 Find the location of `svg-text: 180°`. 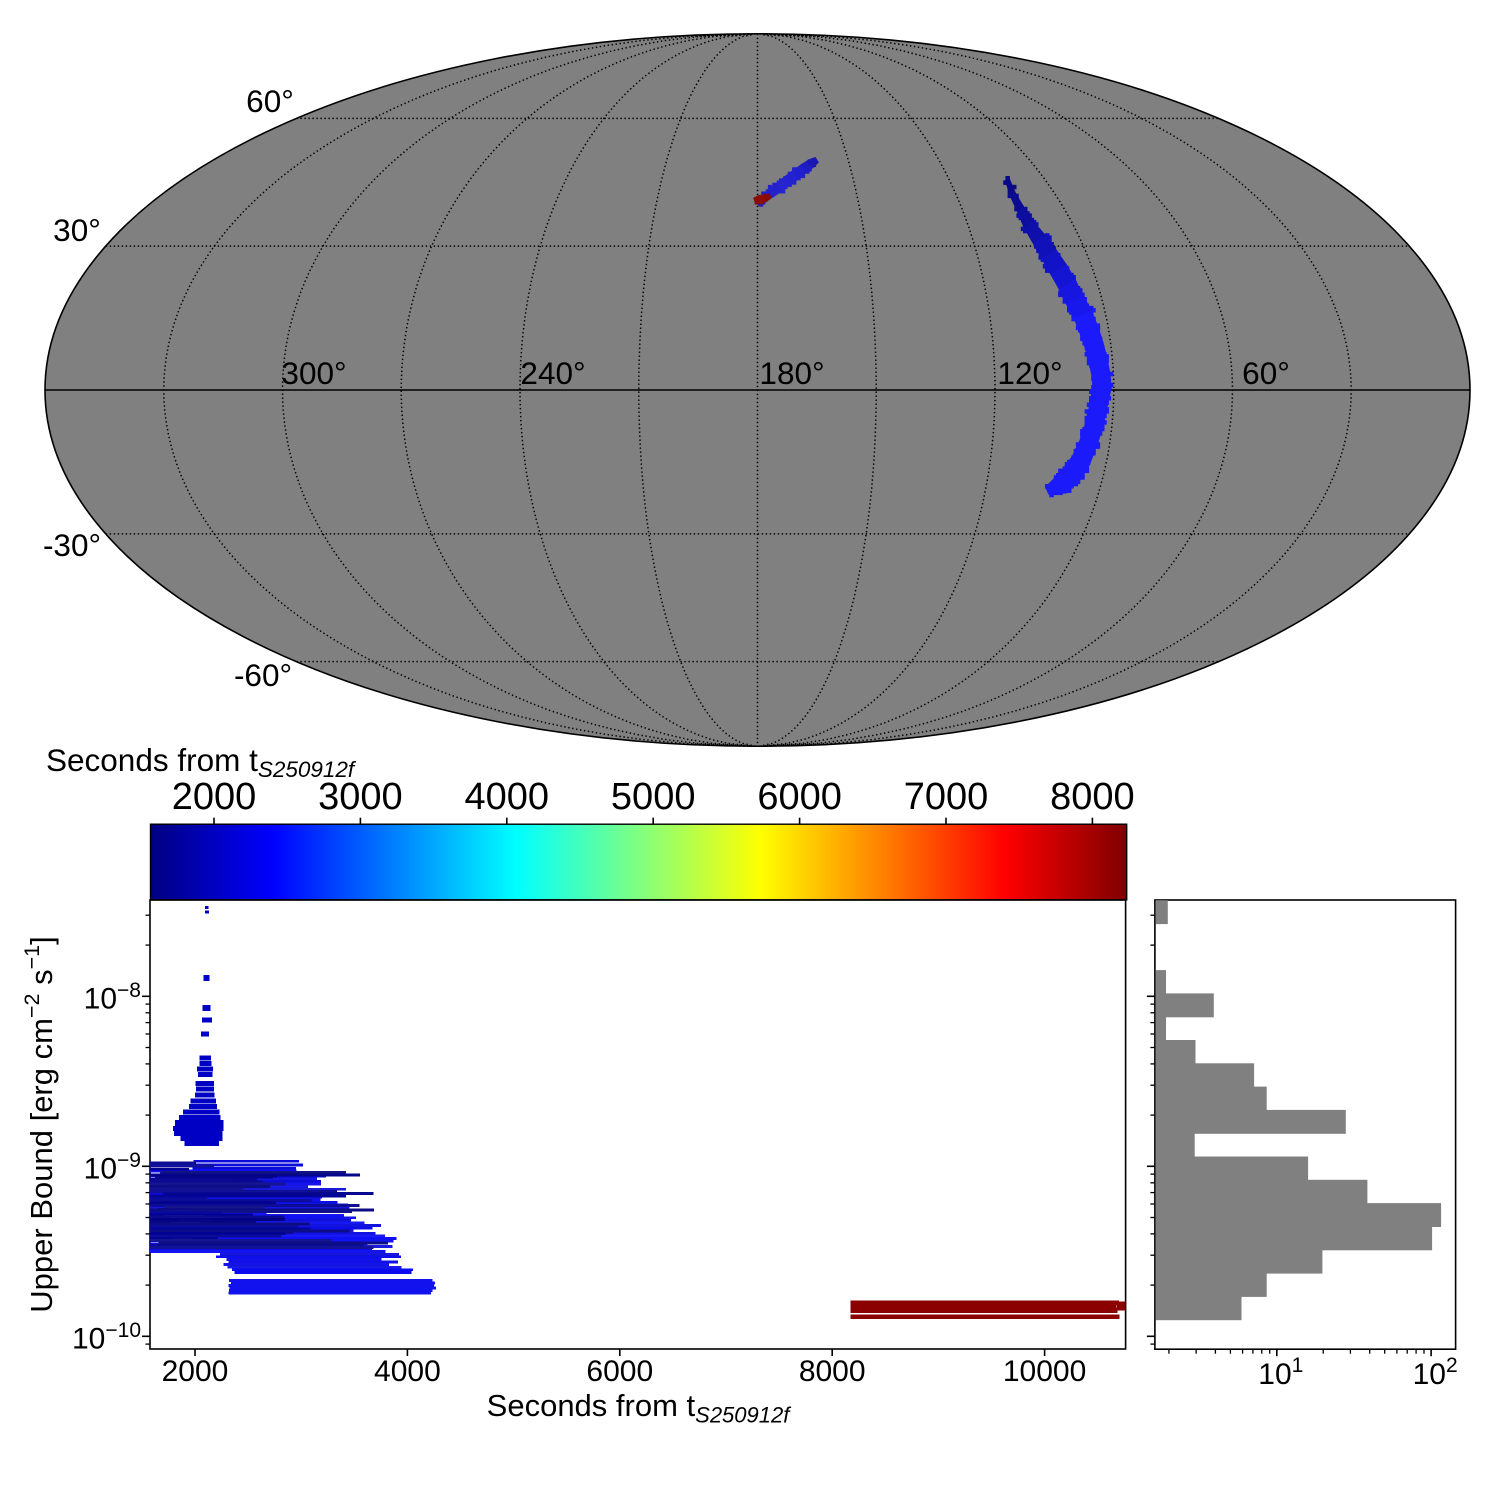

svg-text: 180° is located at coordinates (791, 373).